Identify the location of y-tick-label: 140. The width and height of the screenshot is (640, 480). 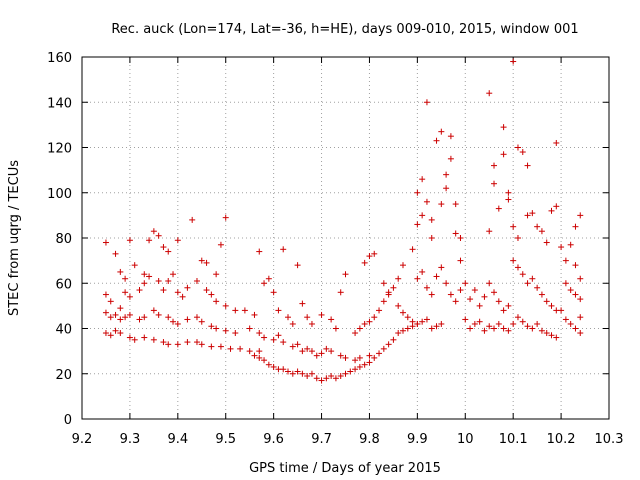
(59, 103).